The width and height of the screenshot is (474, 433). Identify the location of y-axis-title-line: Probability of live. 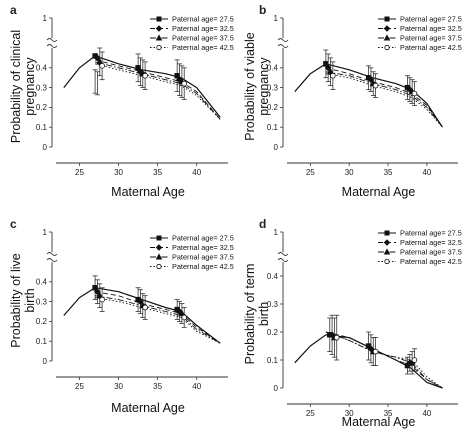
(16, 300).